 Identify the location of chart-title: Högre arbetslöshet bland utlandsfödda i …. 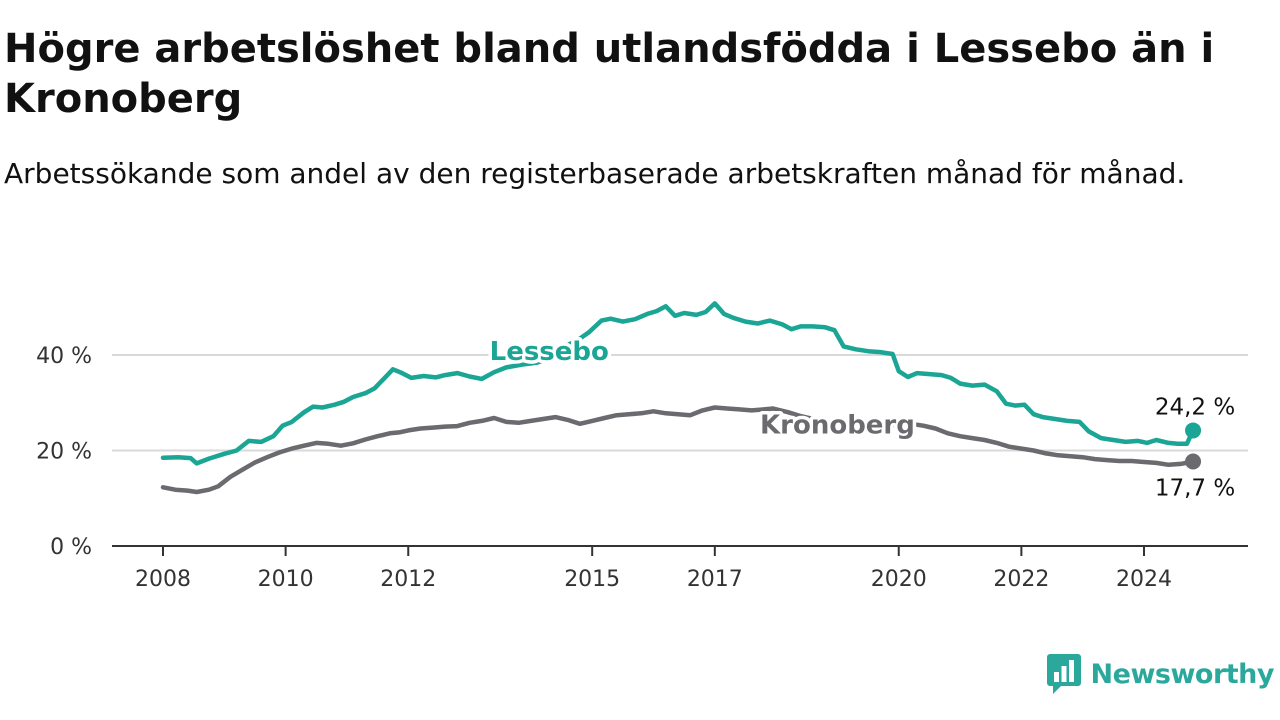
(609, 74).